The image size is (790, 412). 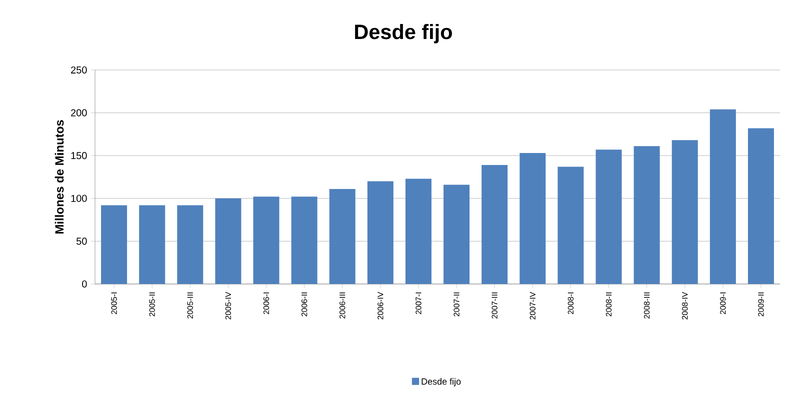 I want to click on x-tick-label: 2007-II, so click(x=457, y=304).